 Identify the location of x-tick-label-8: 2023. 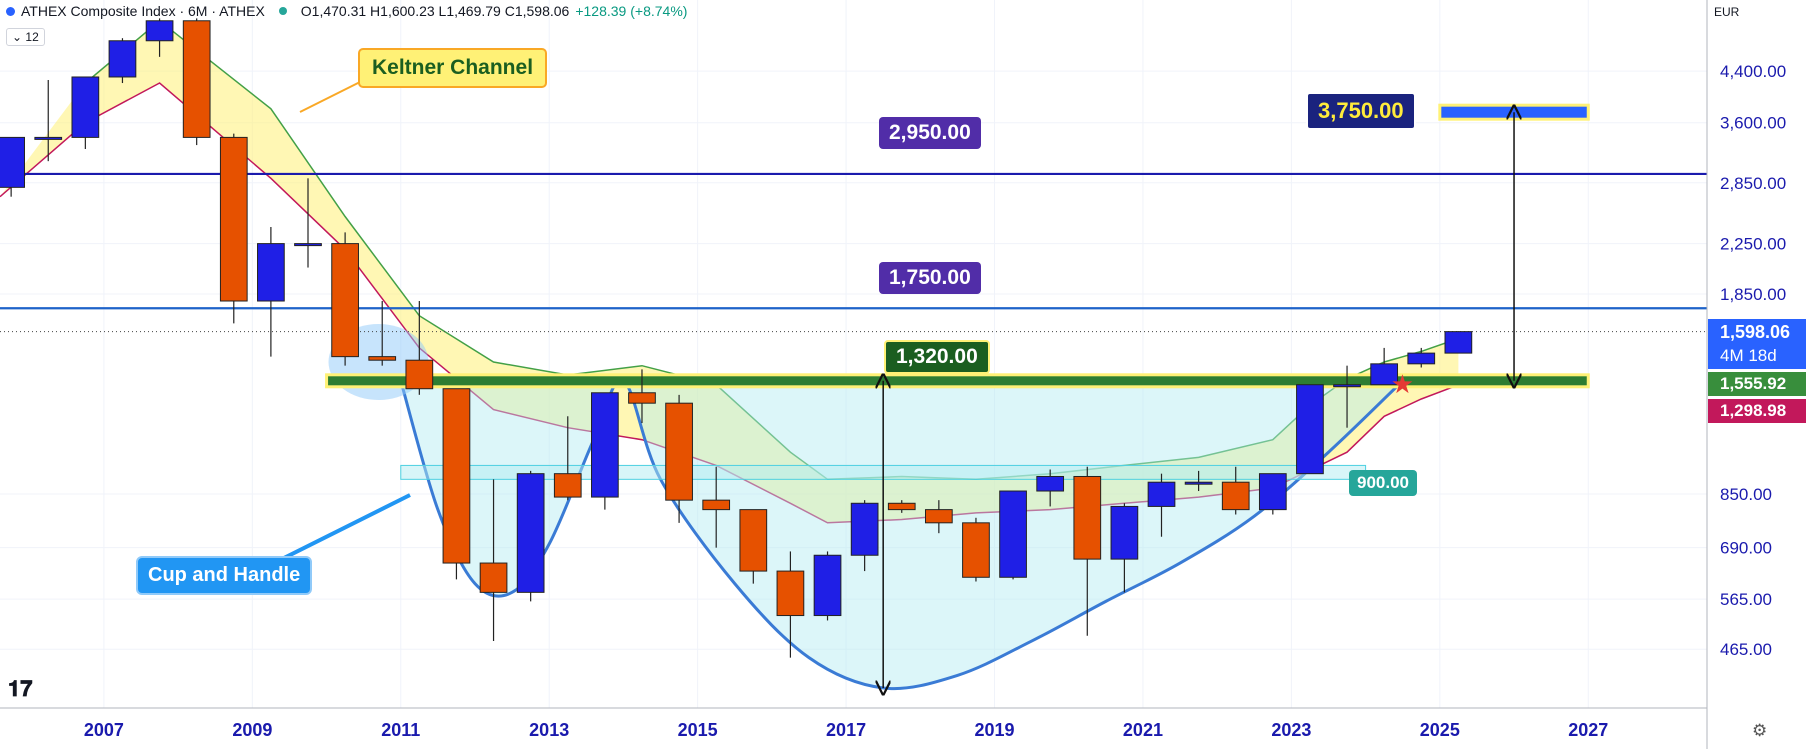
(1291, 730).